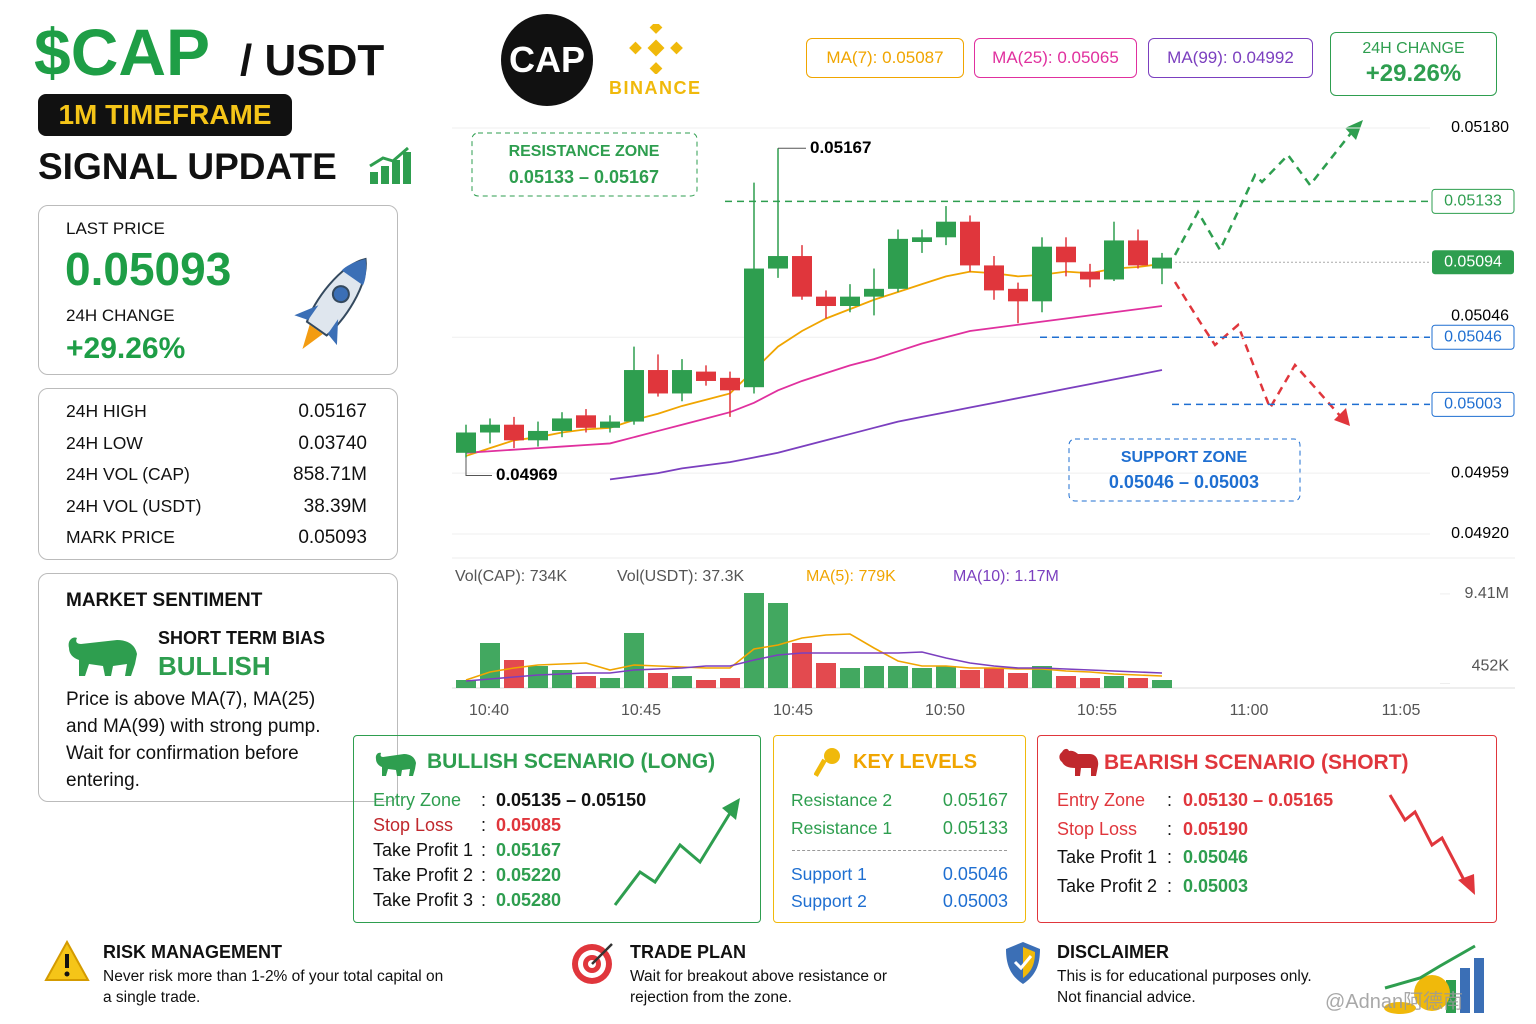 The width and height of the screenshot is (1536, 1024). What do you see at coordinates (1006, 576) in the screenshot?
I see `volume-legend: MA(10): 1.17M` at bounding box center [1006, 576].